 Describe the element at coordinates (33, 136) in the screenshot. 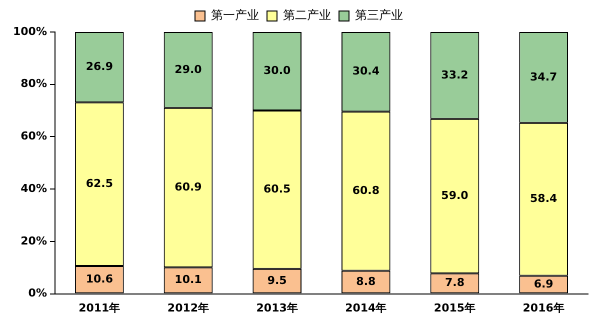

I see `y-tick-label: 60%` at that location.